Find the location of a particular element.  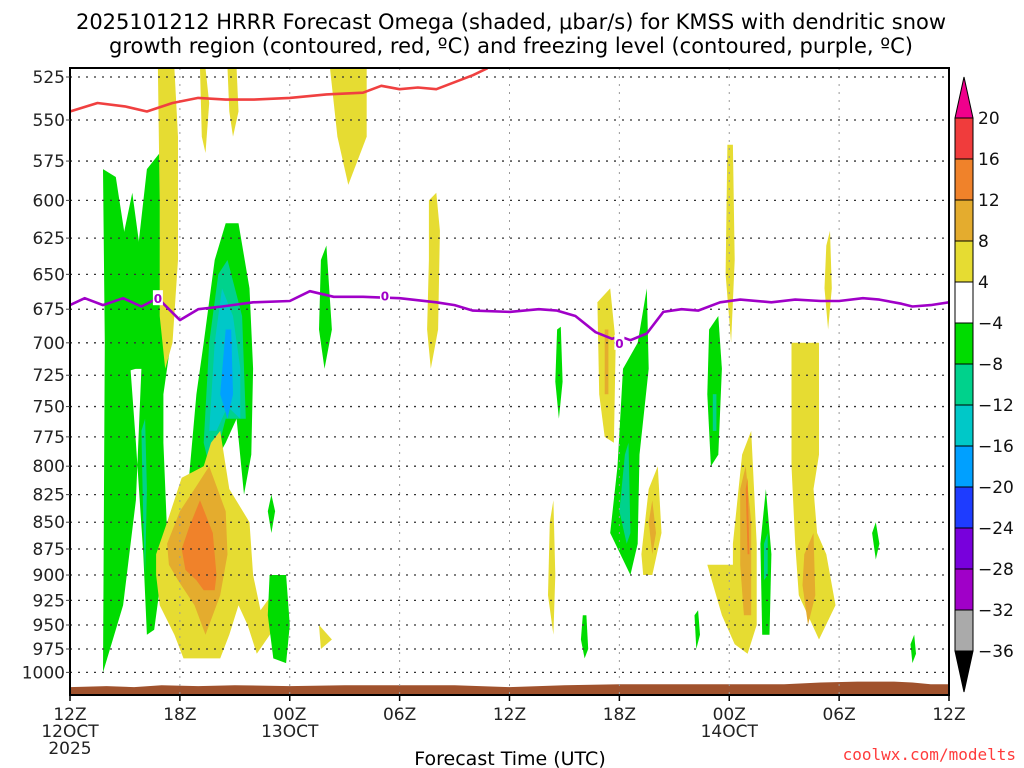

y-tick-label: 850 is located at coordinates (49, 523).